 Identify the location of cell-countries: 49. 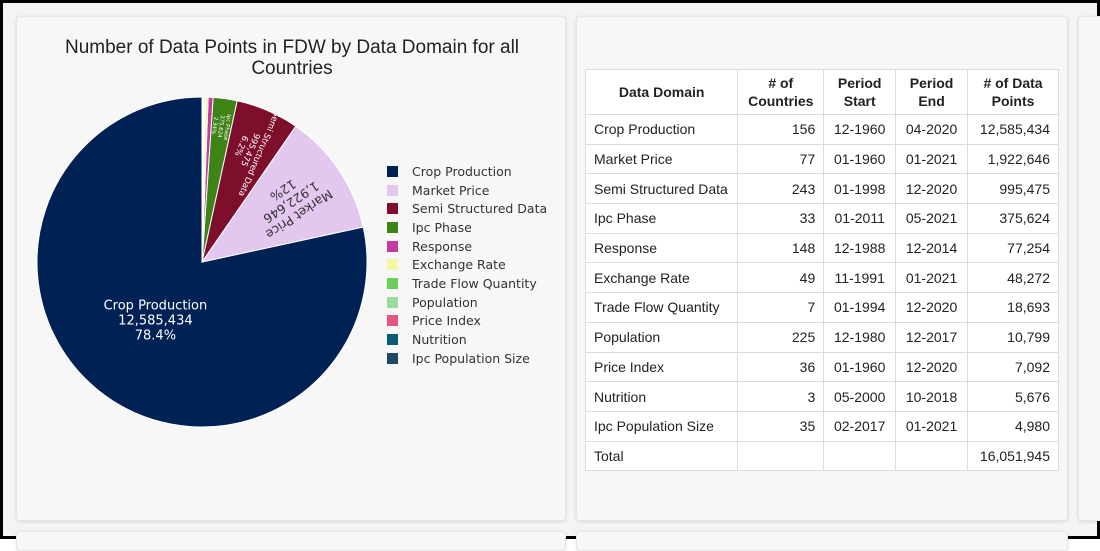
(781, 278).